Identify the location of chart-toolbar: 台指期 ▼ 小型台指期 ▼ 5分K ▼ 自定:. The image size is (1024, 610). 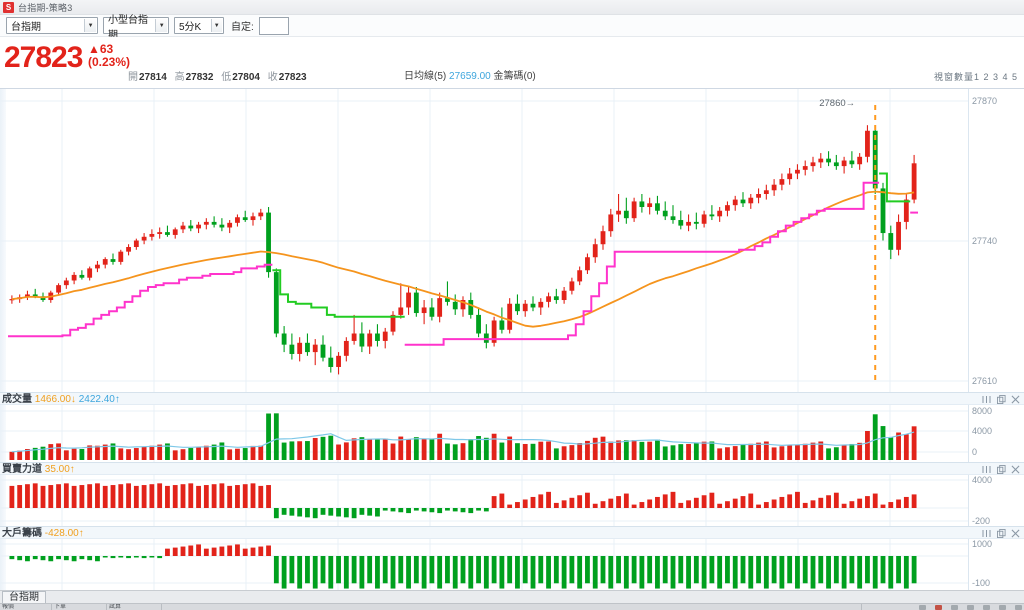
(512, 28).